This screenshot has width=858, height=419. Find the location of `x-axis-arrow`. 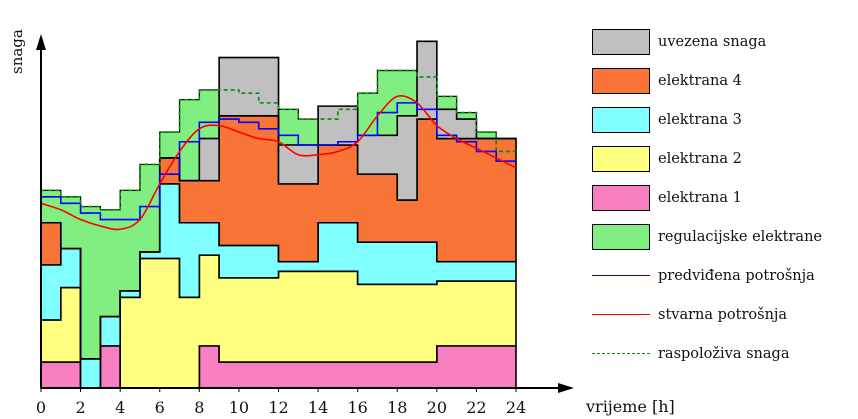

x-axis-arrow is located at coordinates (566, 388).